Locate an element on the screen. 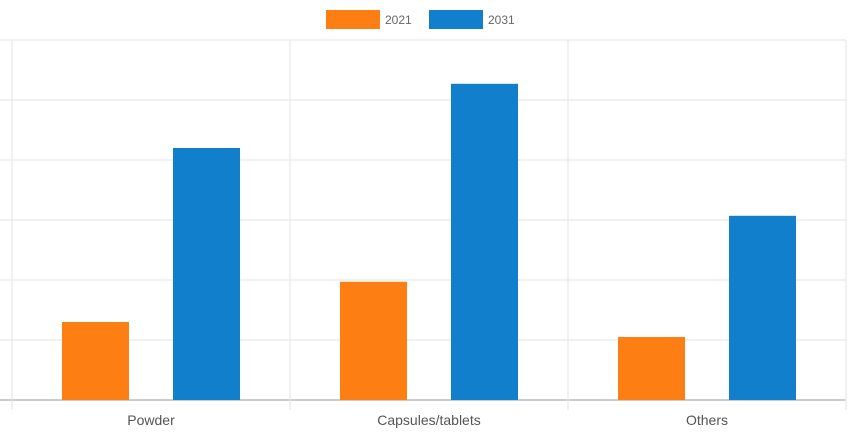 Image resolution: width=850 pixels, height=438 pixels. x-tick-label: Others is located at coordinates (707, 420).